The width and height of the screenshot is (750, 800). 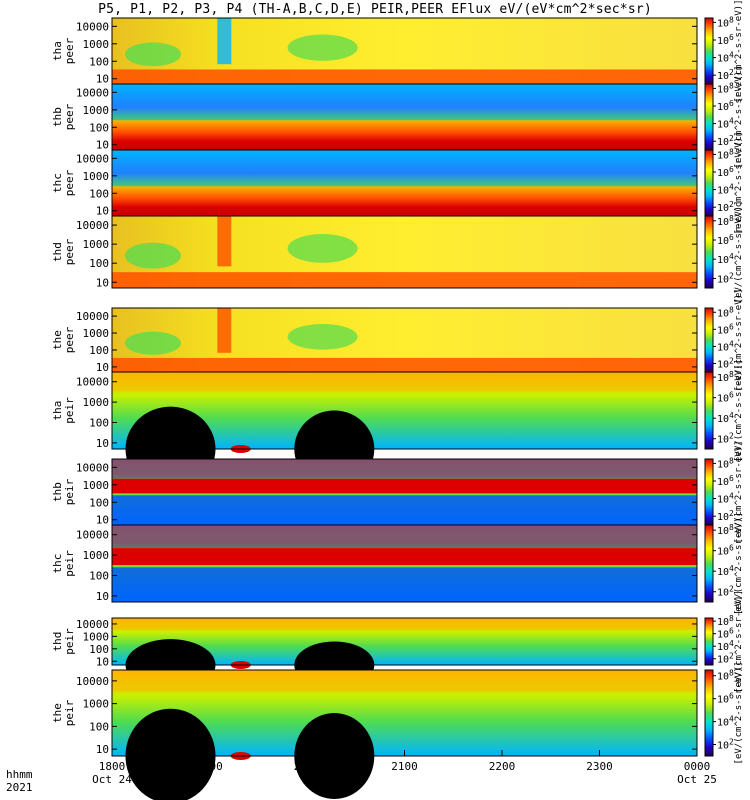 What do you see at coordinates (19, 774) in the screenshot?
I see `time-format-label: hhmm` at bounding box center [19, 774].